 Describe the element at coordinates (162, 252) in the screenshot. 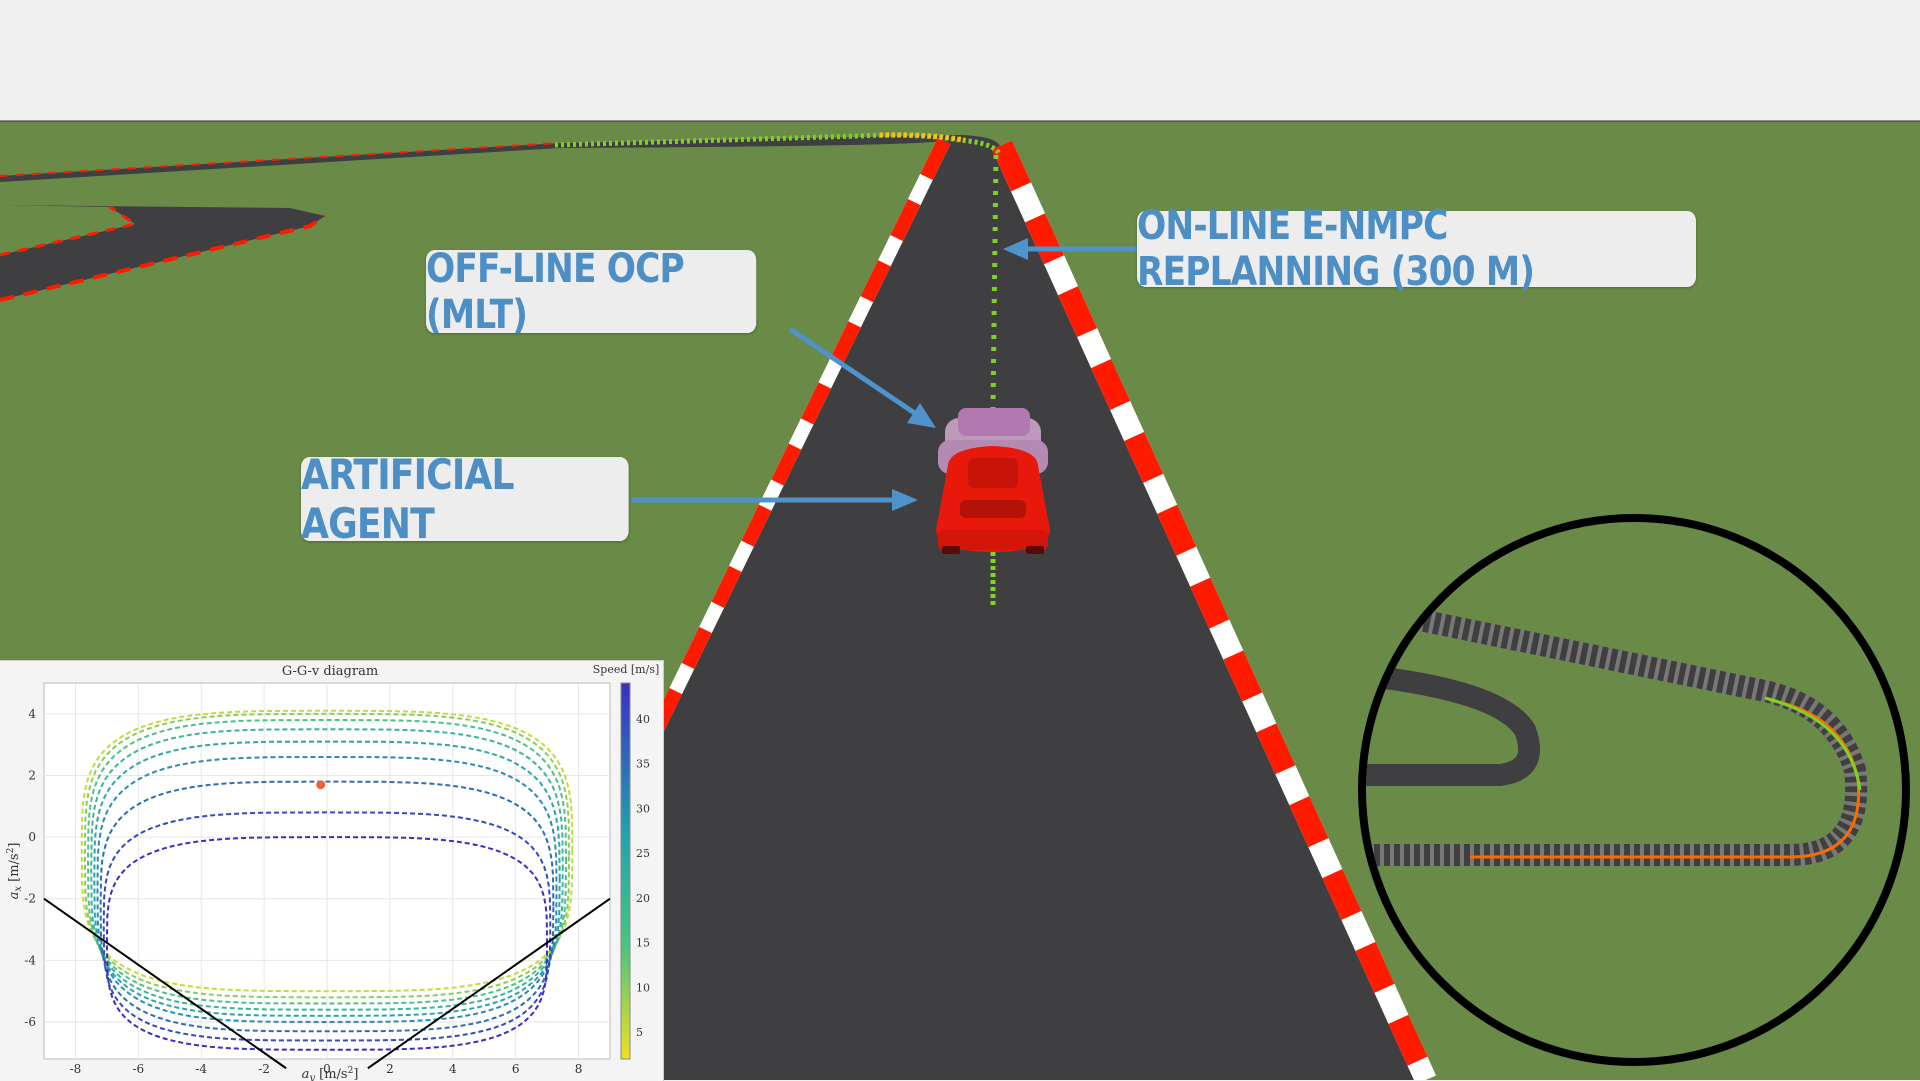

I see `far-track-left` at that location.